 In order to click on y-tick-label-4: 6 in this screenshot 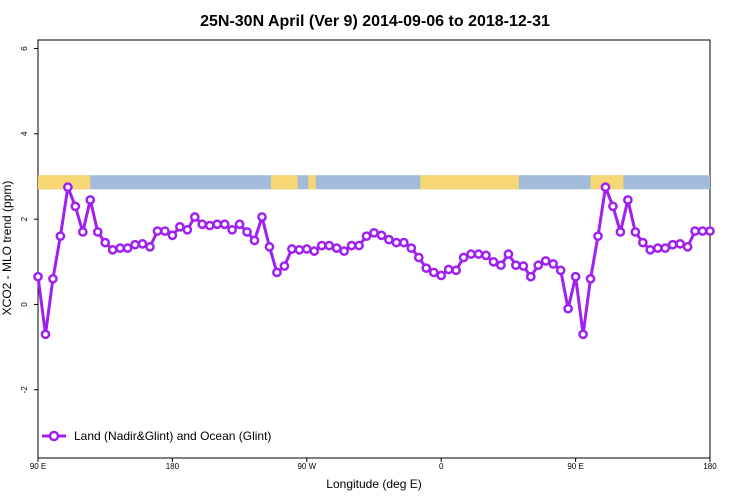, I will do `click(24, 48)`.